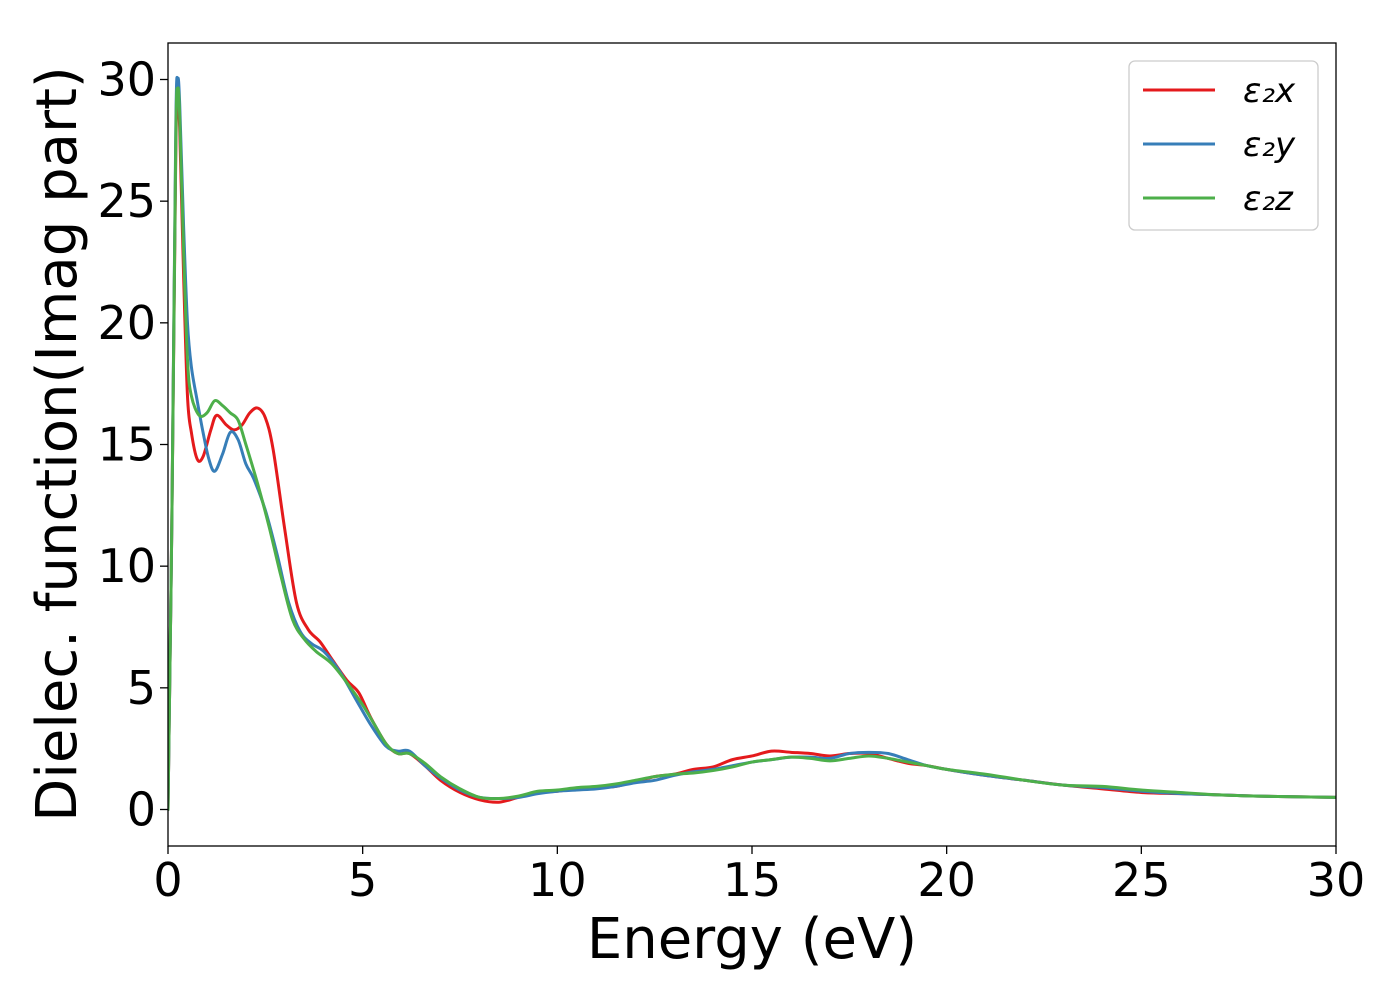 The height and width of the screenshot is (1000, 1400). Describe the element at coordinates (752, 880) in the screenshot. I see `x-tick-label: 15` at that location.